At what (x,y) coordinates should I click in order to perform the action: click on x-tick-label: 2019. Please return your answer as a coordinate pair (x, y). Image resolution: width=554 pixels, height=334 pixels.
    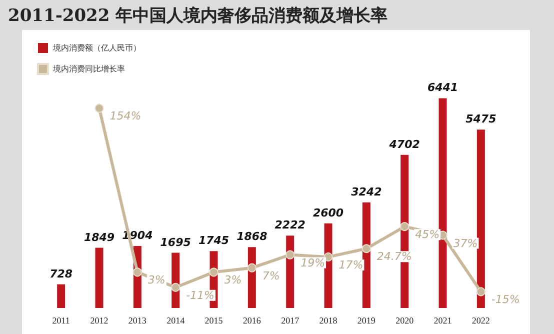
    Looking at the image, I should click on (366, 321).